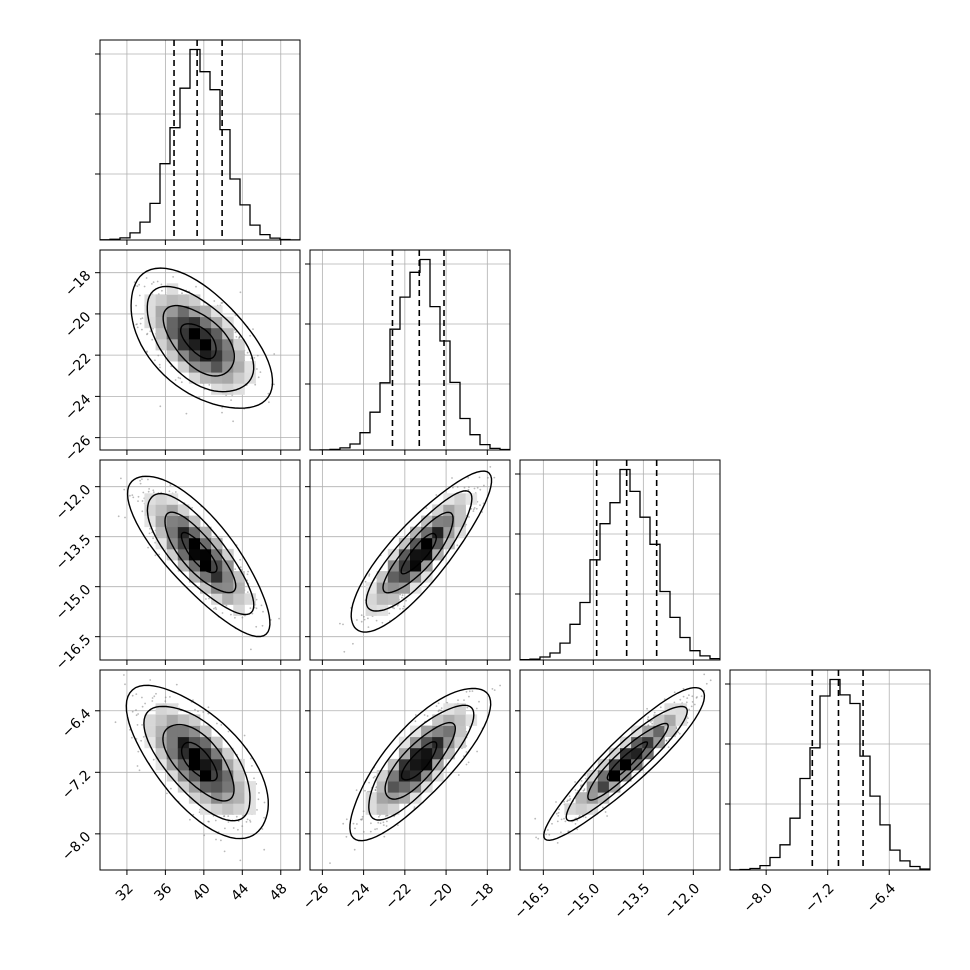 This screenshot has height=970, width=970. I want to click on panel-3-3: −8.0 −7.2 −6.4, so click(828, 792).